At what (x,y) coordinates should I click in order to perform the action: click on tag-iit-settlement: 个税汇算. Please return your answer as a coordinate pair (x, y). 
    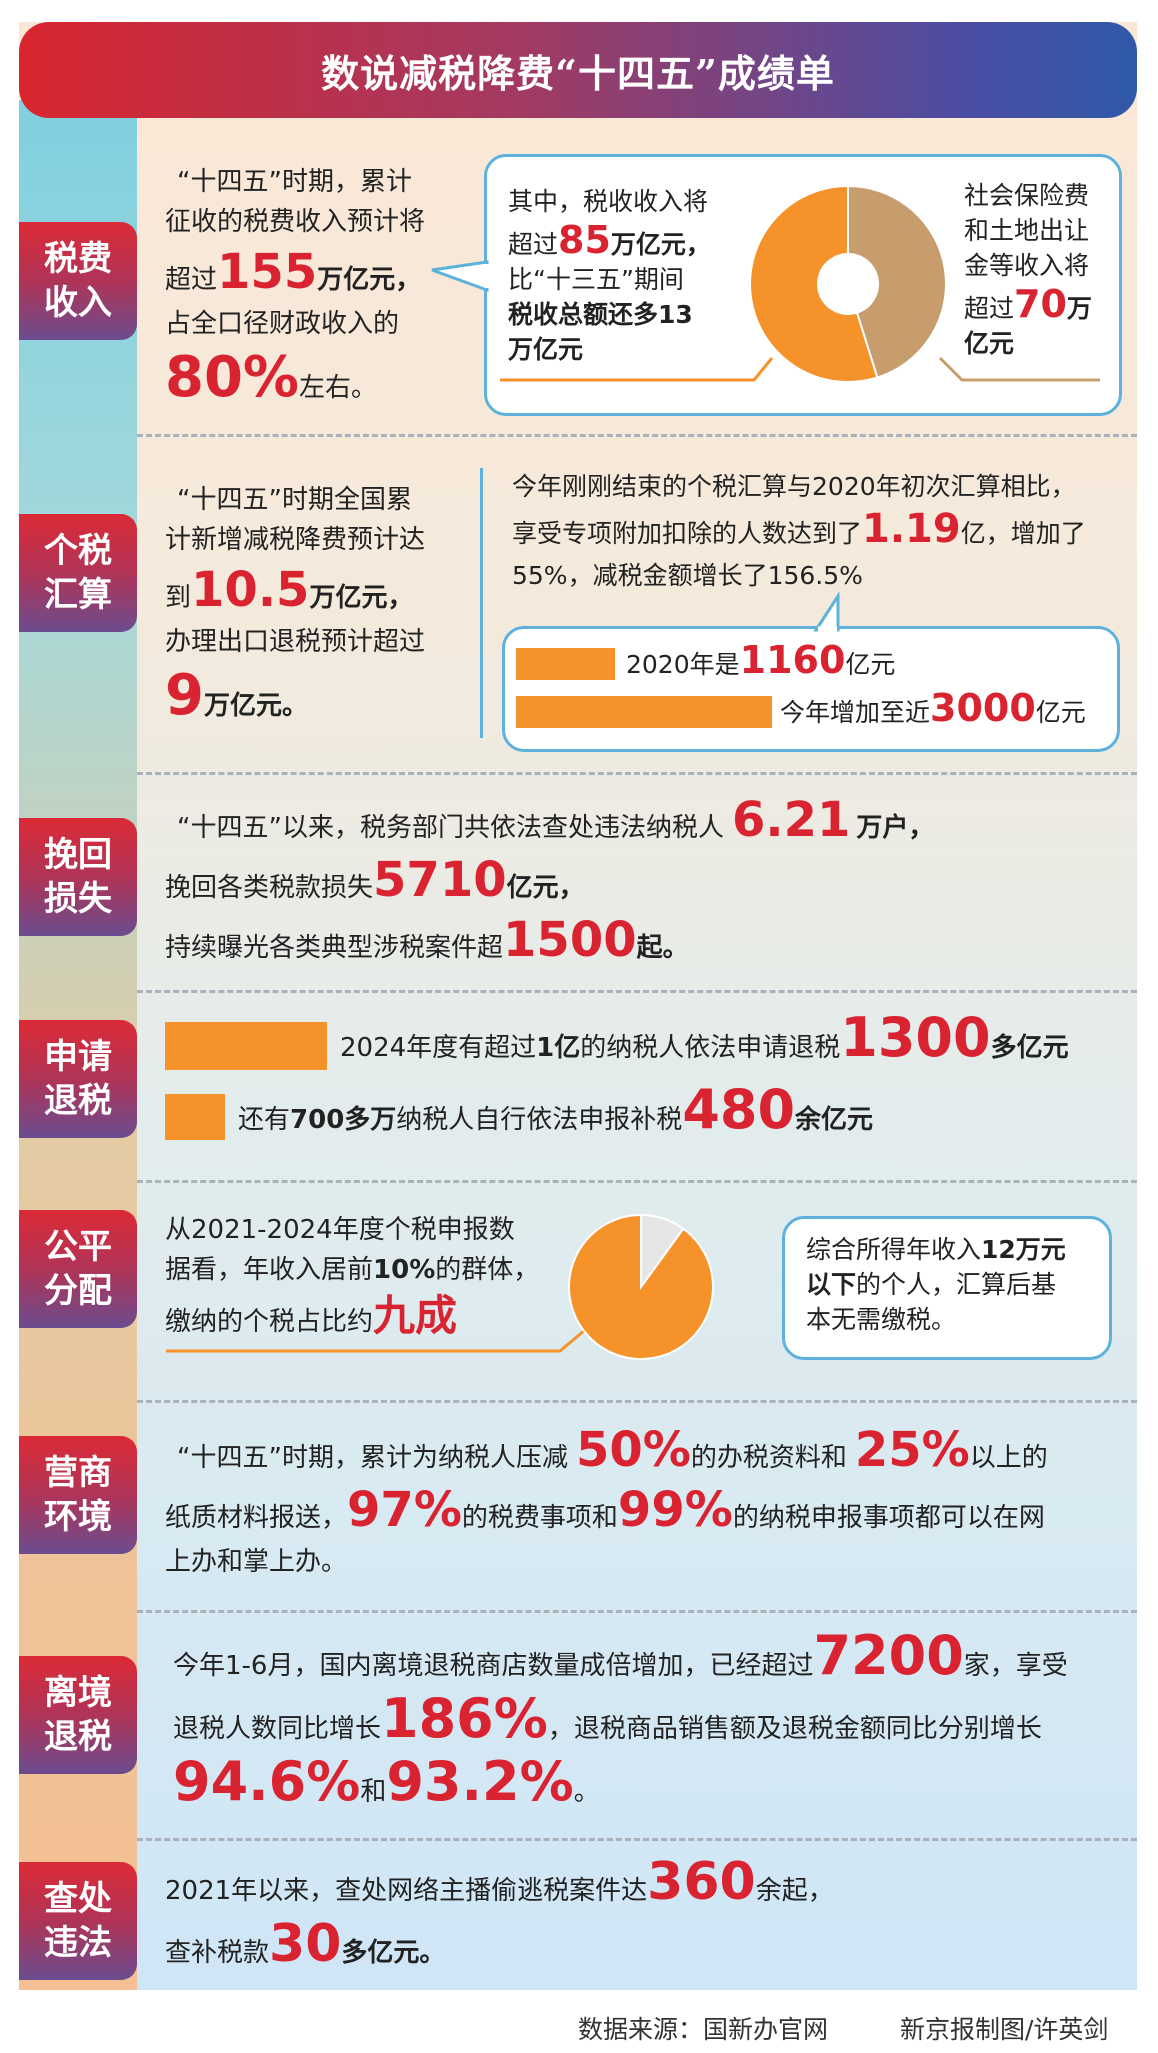
    Looking at the image, I should click on (78, 573).